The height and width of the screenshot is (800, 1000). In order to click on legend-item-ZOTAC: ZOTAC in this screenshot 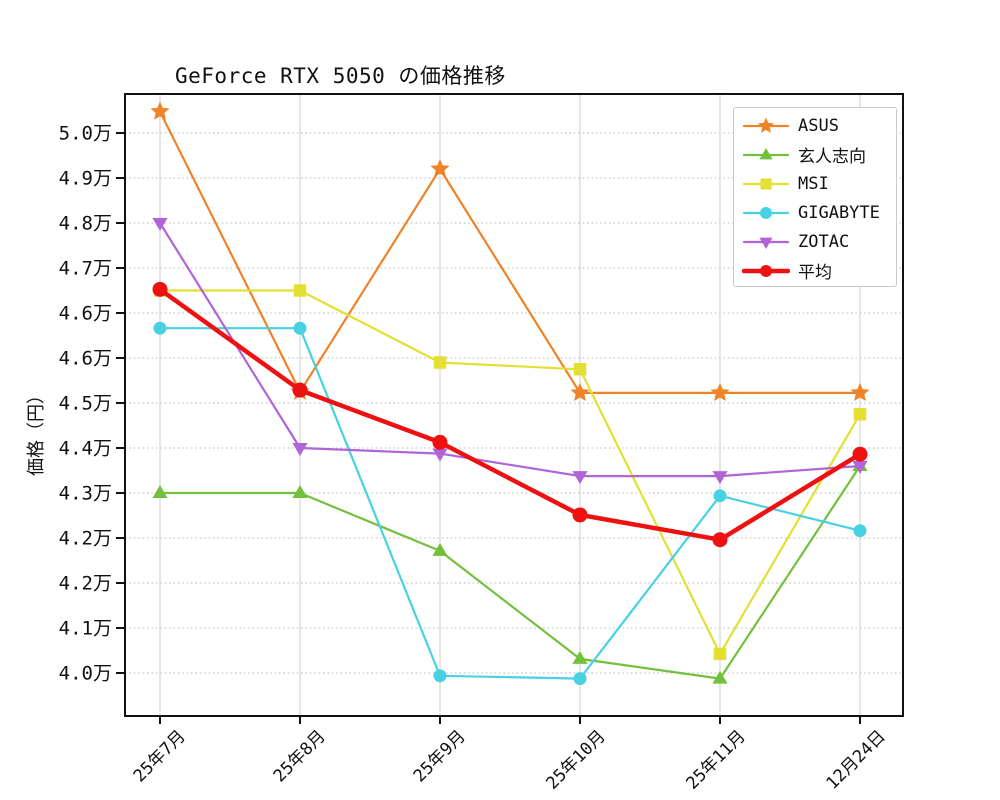, I will do `click(819, 241)`.